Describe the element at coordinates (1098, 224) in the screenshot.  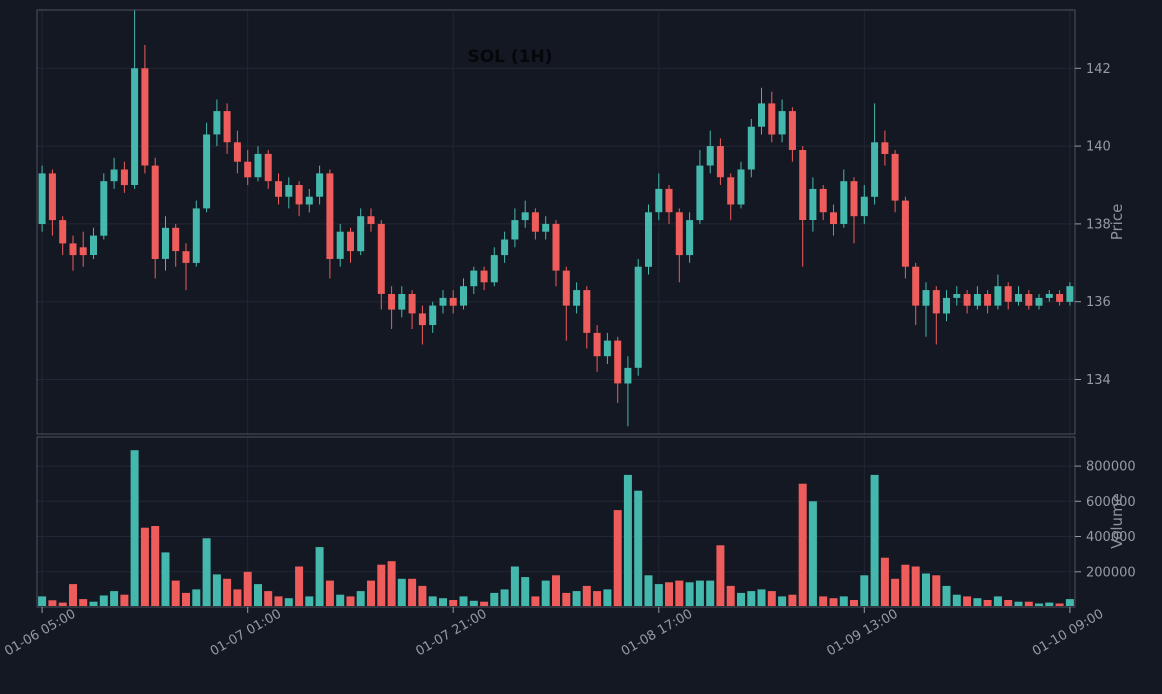
I see `price-tick-label: 138` at that location.